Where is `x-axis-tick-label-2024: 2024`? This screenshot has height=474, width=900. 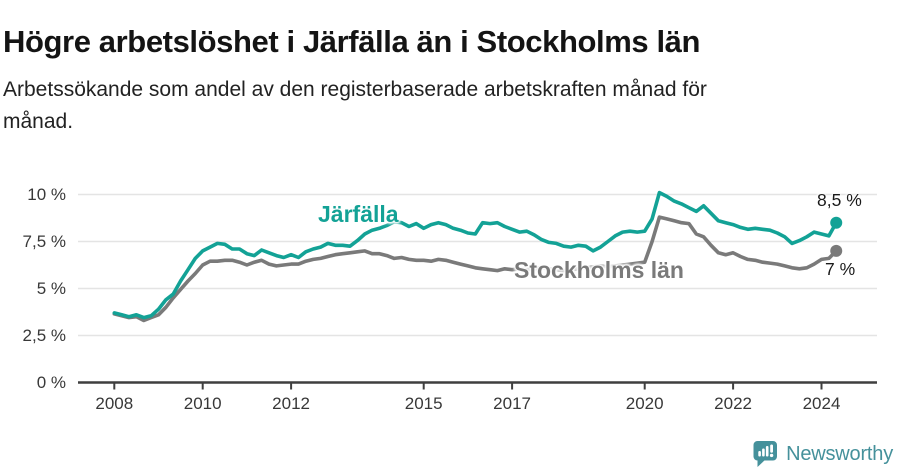
x-axis-tick-label-2024: 2024 is located at coordinates (821, 403).